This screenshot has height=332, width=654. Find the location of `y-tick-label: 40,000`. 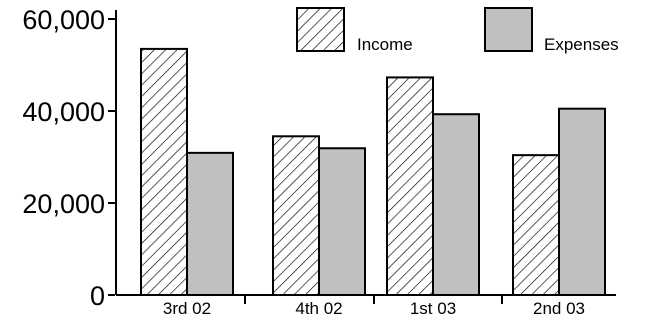

y-tick-label: 40,000 is located at coordinates (63, 112).